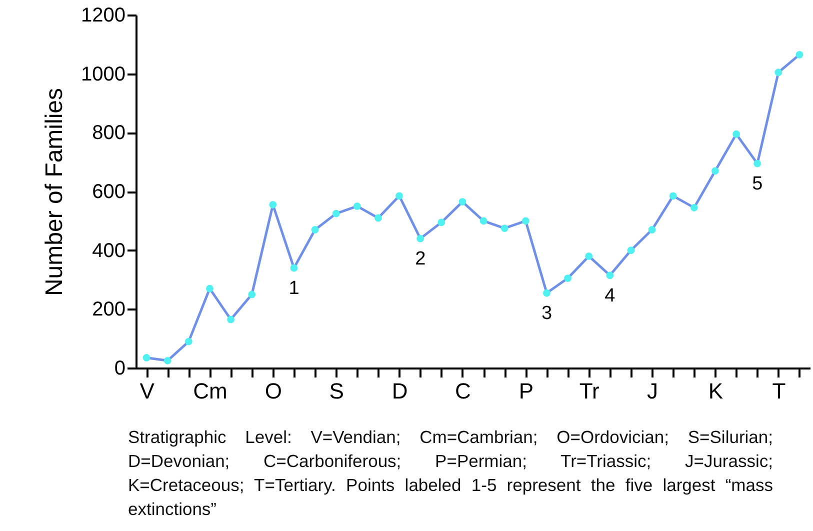 The width and height of the screenshot is (813, 531). What do you see at coordinates (450, 473) in the screenshot?
I see `text: Stratigraphic Level: V=Vendian; Cm=Cambrian; O=Ordovician; S=Silurian; D=Devonian; C=Carboniferous; P=Permian; Tr=Triassic; J=Jurassic; K=Cretaceous; T=Tertiary. Points labeled 1-5 represent the five largest “mass extinctions”` at bounding box center [450, 473].